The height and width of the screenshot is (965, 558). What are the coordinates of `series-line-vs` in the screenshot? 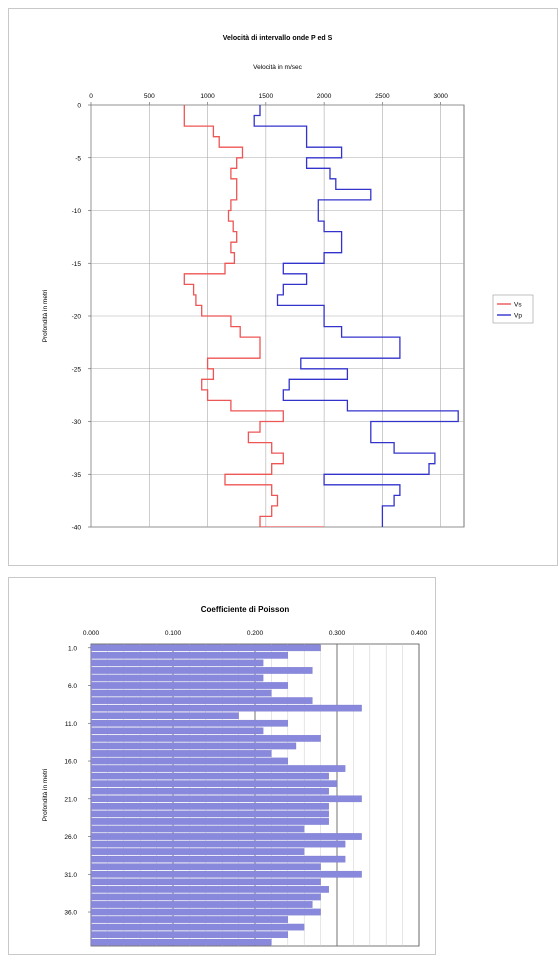 It's located at (254, 316).